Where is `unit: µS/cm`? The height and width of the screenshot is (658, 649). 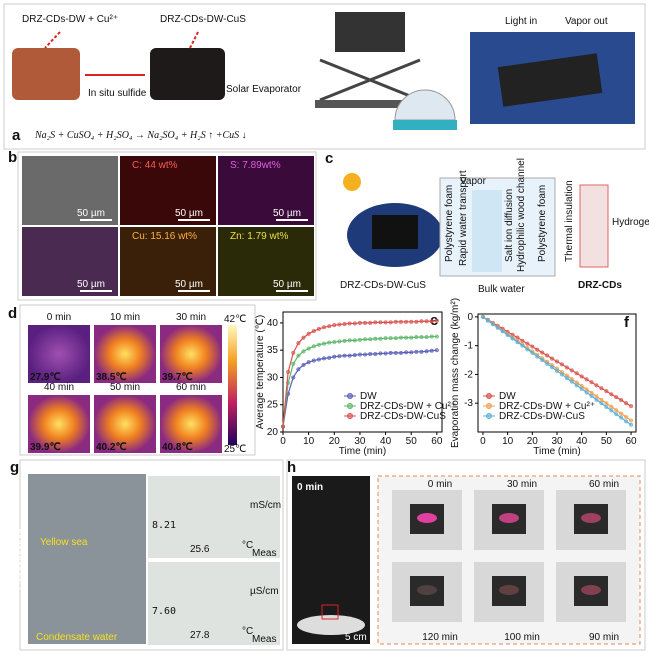
unit: µS/cm is located at coordinates (264, 591).